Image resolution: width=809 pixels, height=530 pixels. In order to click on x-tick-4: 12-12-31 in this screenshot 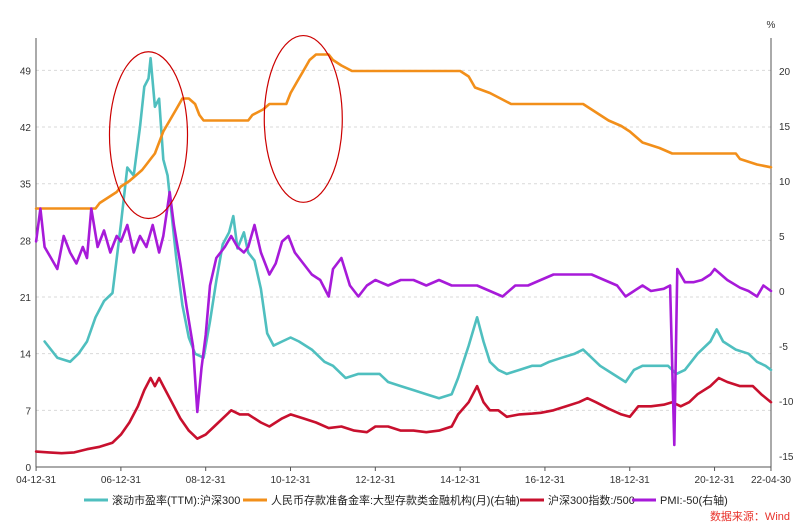, I will do `click(375, 480)`.